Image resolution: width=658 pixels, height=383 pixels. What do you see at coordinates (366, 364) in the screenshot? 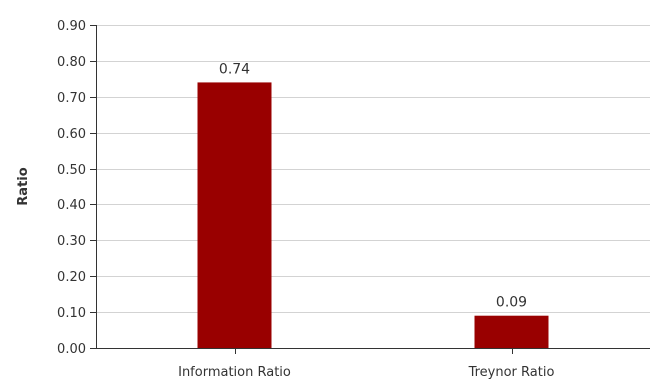
I see `x-axis-ticks: Information Ratio Treynor Ratio` at bounding box center [366, 364].